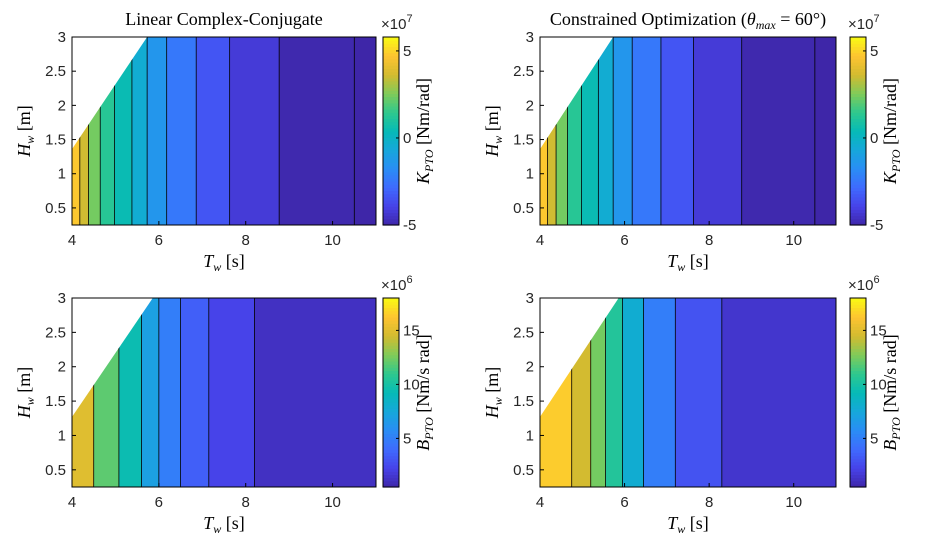  I want to click on colorbar-label: KPTO [Nm/rad], so click(424, 131).